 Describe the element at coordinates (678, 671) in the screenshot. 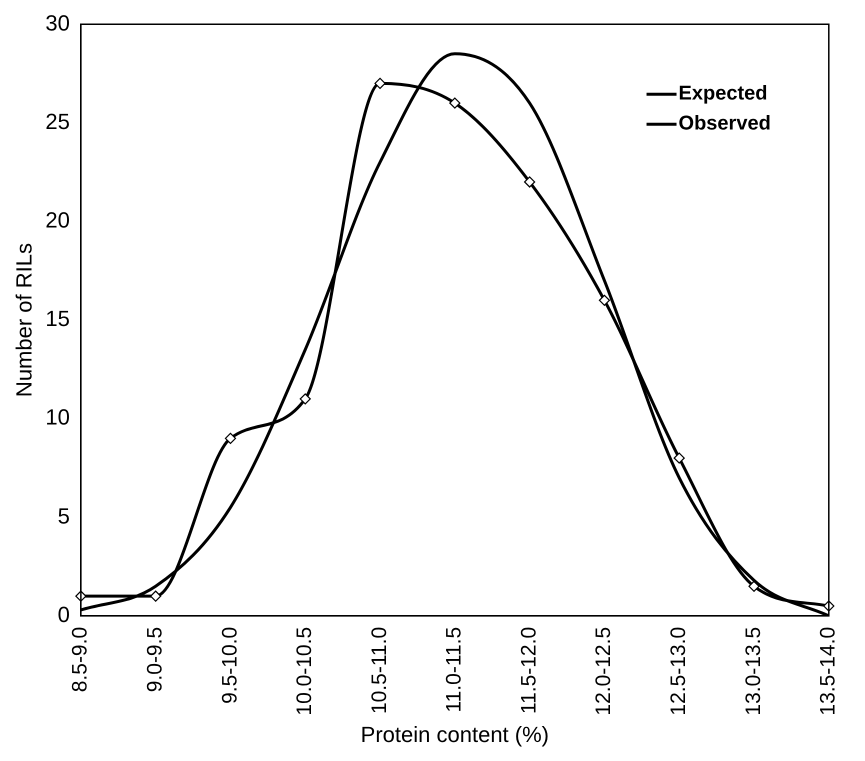

I see `x-tick-label: 12.5-13.0` at that location.